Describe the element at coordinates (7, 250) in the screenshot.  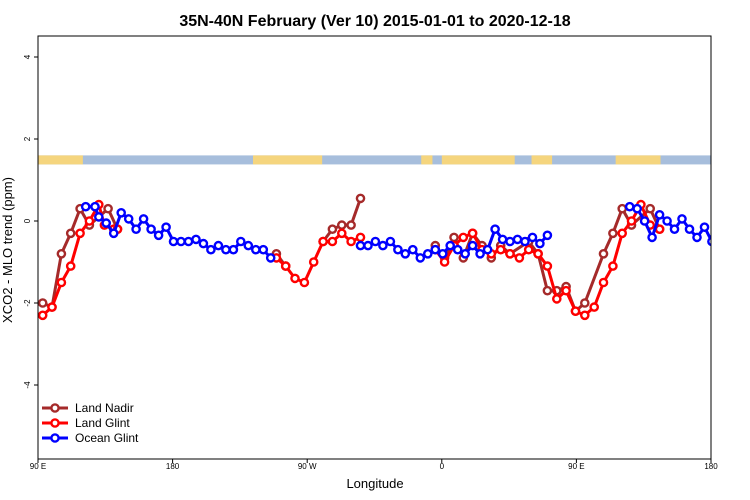
I see `y-axis-label: XCO2 - MLO trend (ppm)` at that location.